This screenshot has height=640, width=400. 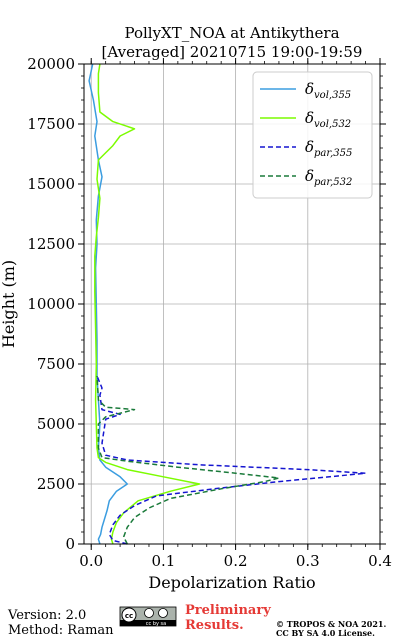 What do you see at coordinates (91, 561) in the screenshot?
I see `x-tick-label: 0.0` at bounding box center [91, 561].